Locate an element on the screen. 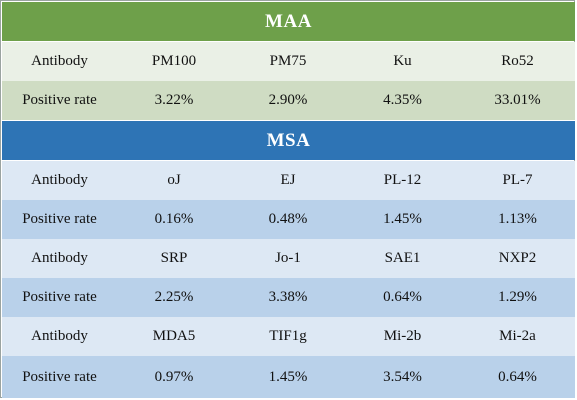 The image size is (577, 400). msa-title: MSA is located at coordinates (288, 140).